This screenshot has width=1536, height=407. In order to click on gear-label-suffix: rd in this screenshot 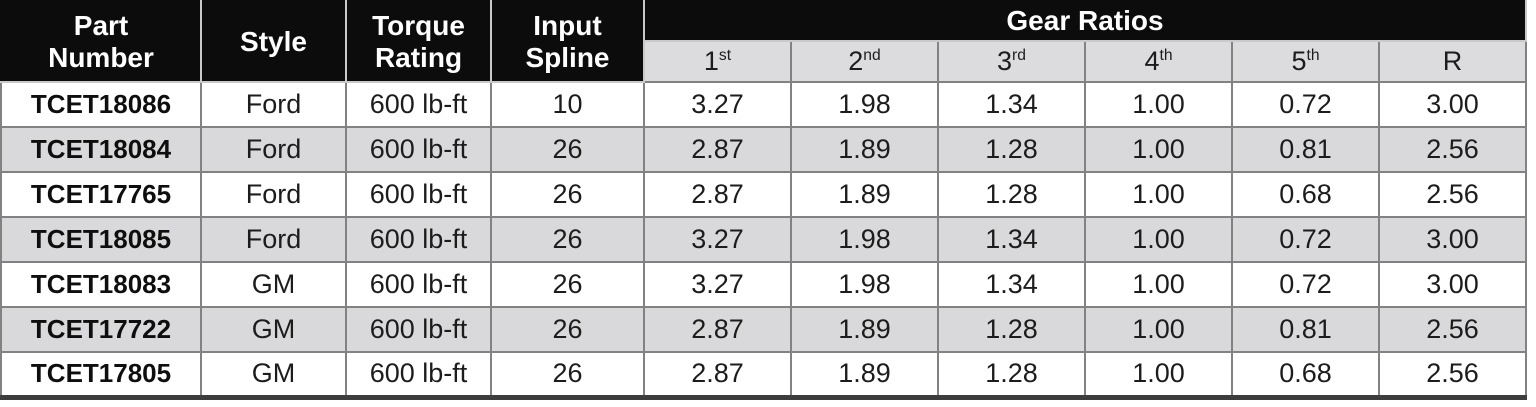, I will do `click(1019, 55)`.